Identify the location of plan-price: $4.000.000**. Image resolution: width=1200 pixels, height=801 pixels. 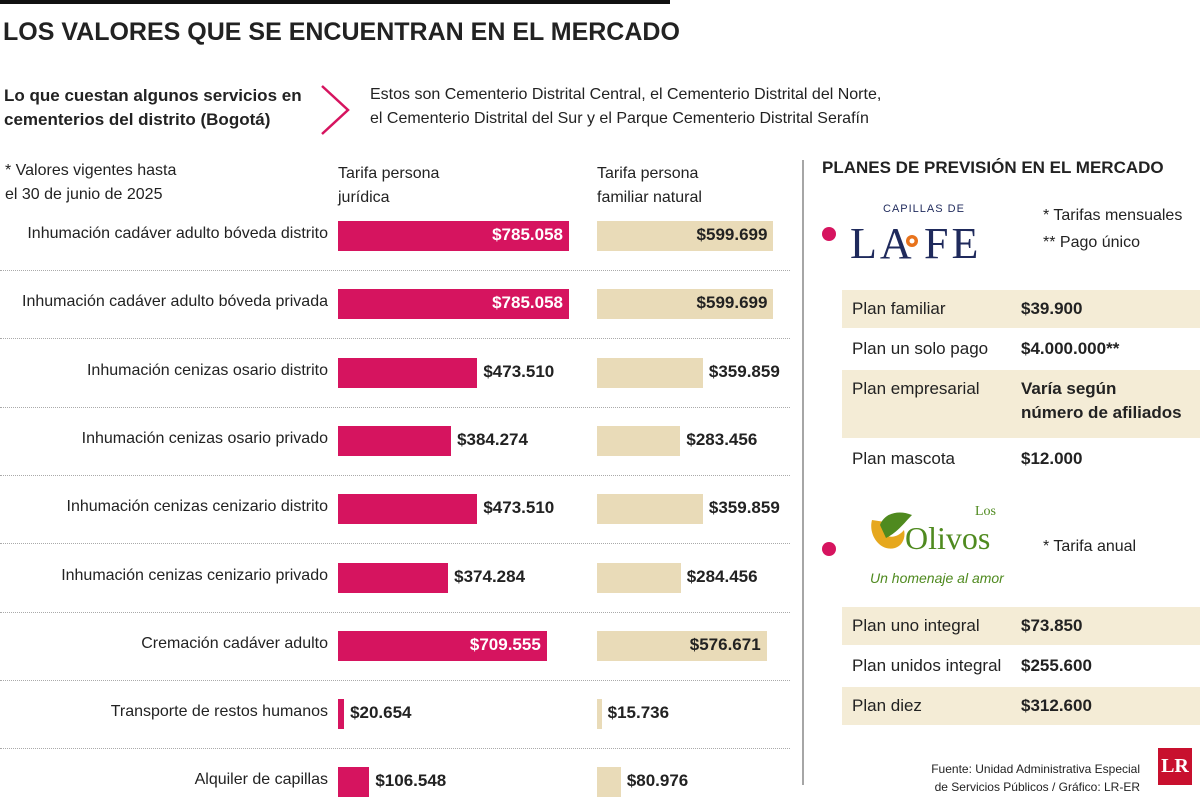
(1070, 348).